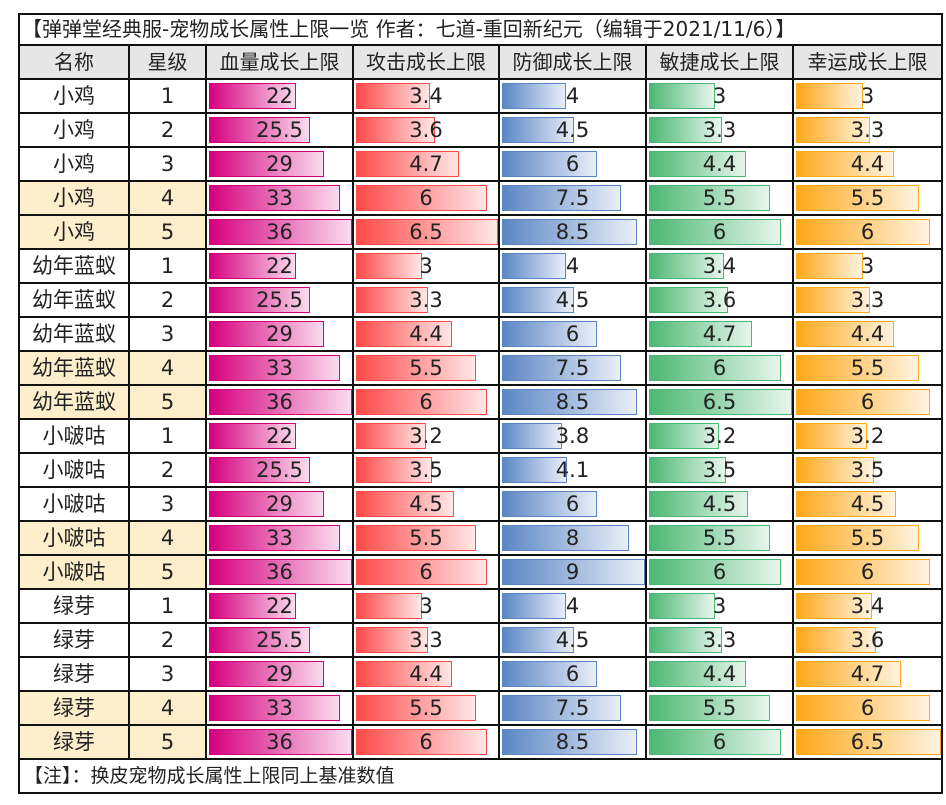 This screenshot has height=805, width=946. I want to click on footnote: 【注】：换皮宠物成长属性上限同上基准数值, so click(480, 776).